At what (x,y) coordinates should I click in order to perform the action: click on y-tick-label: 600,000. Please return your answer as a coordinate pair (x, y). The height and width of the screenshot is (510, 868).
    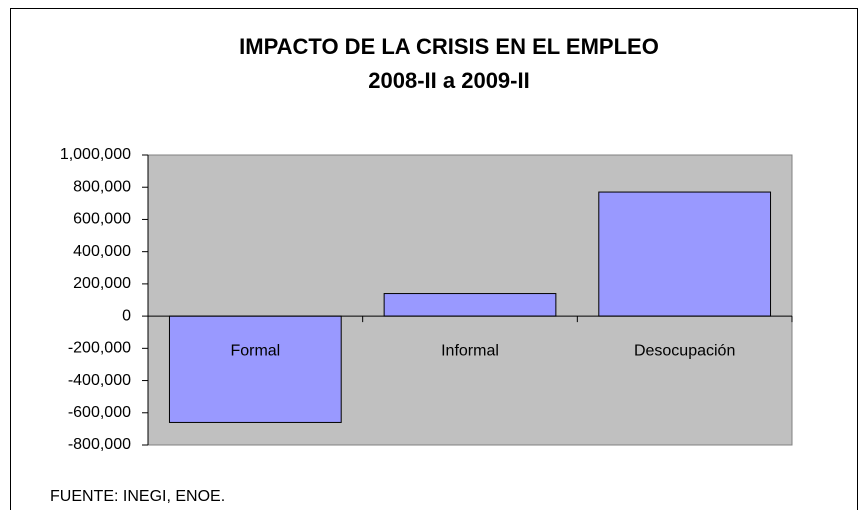
    Looking at the image, I should click on (102, 219).